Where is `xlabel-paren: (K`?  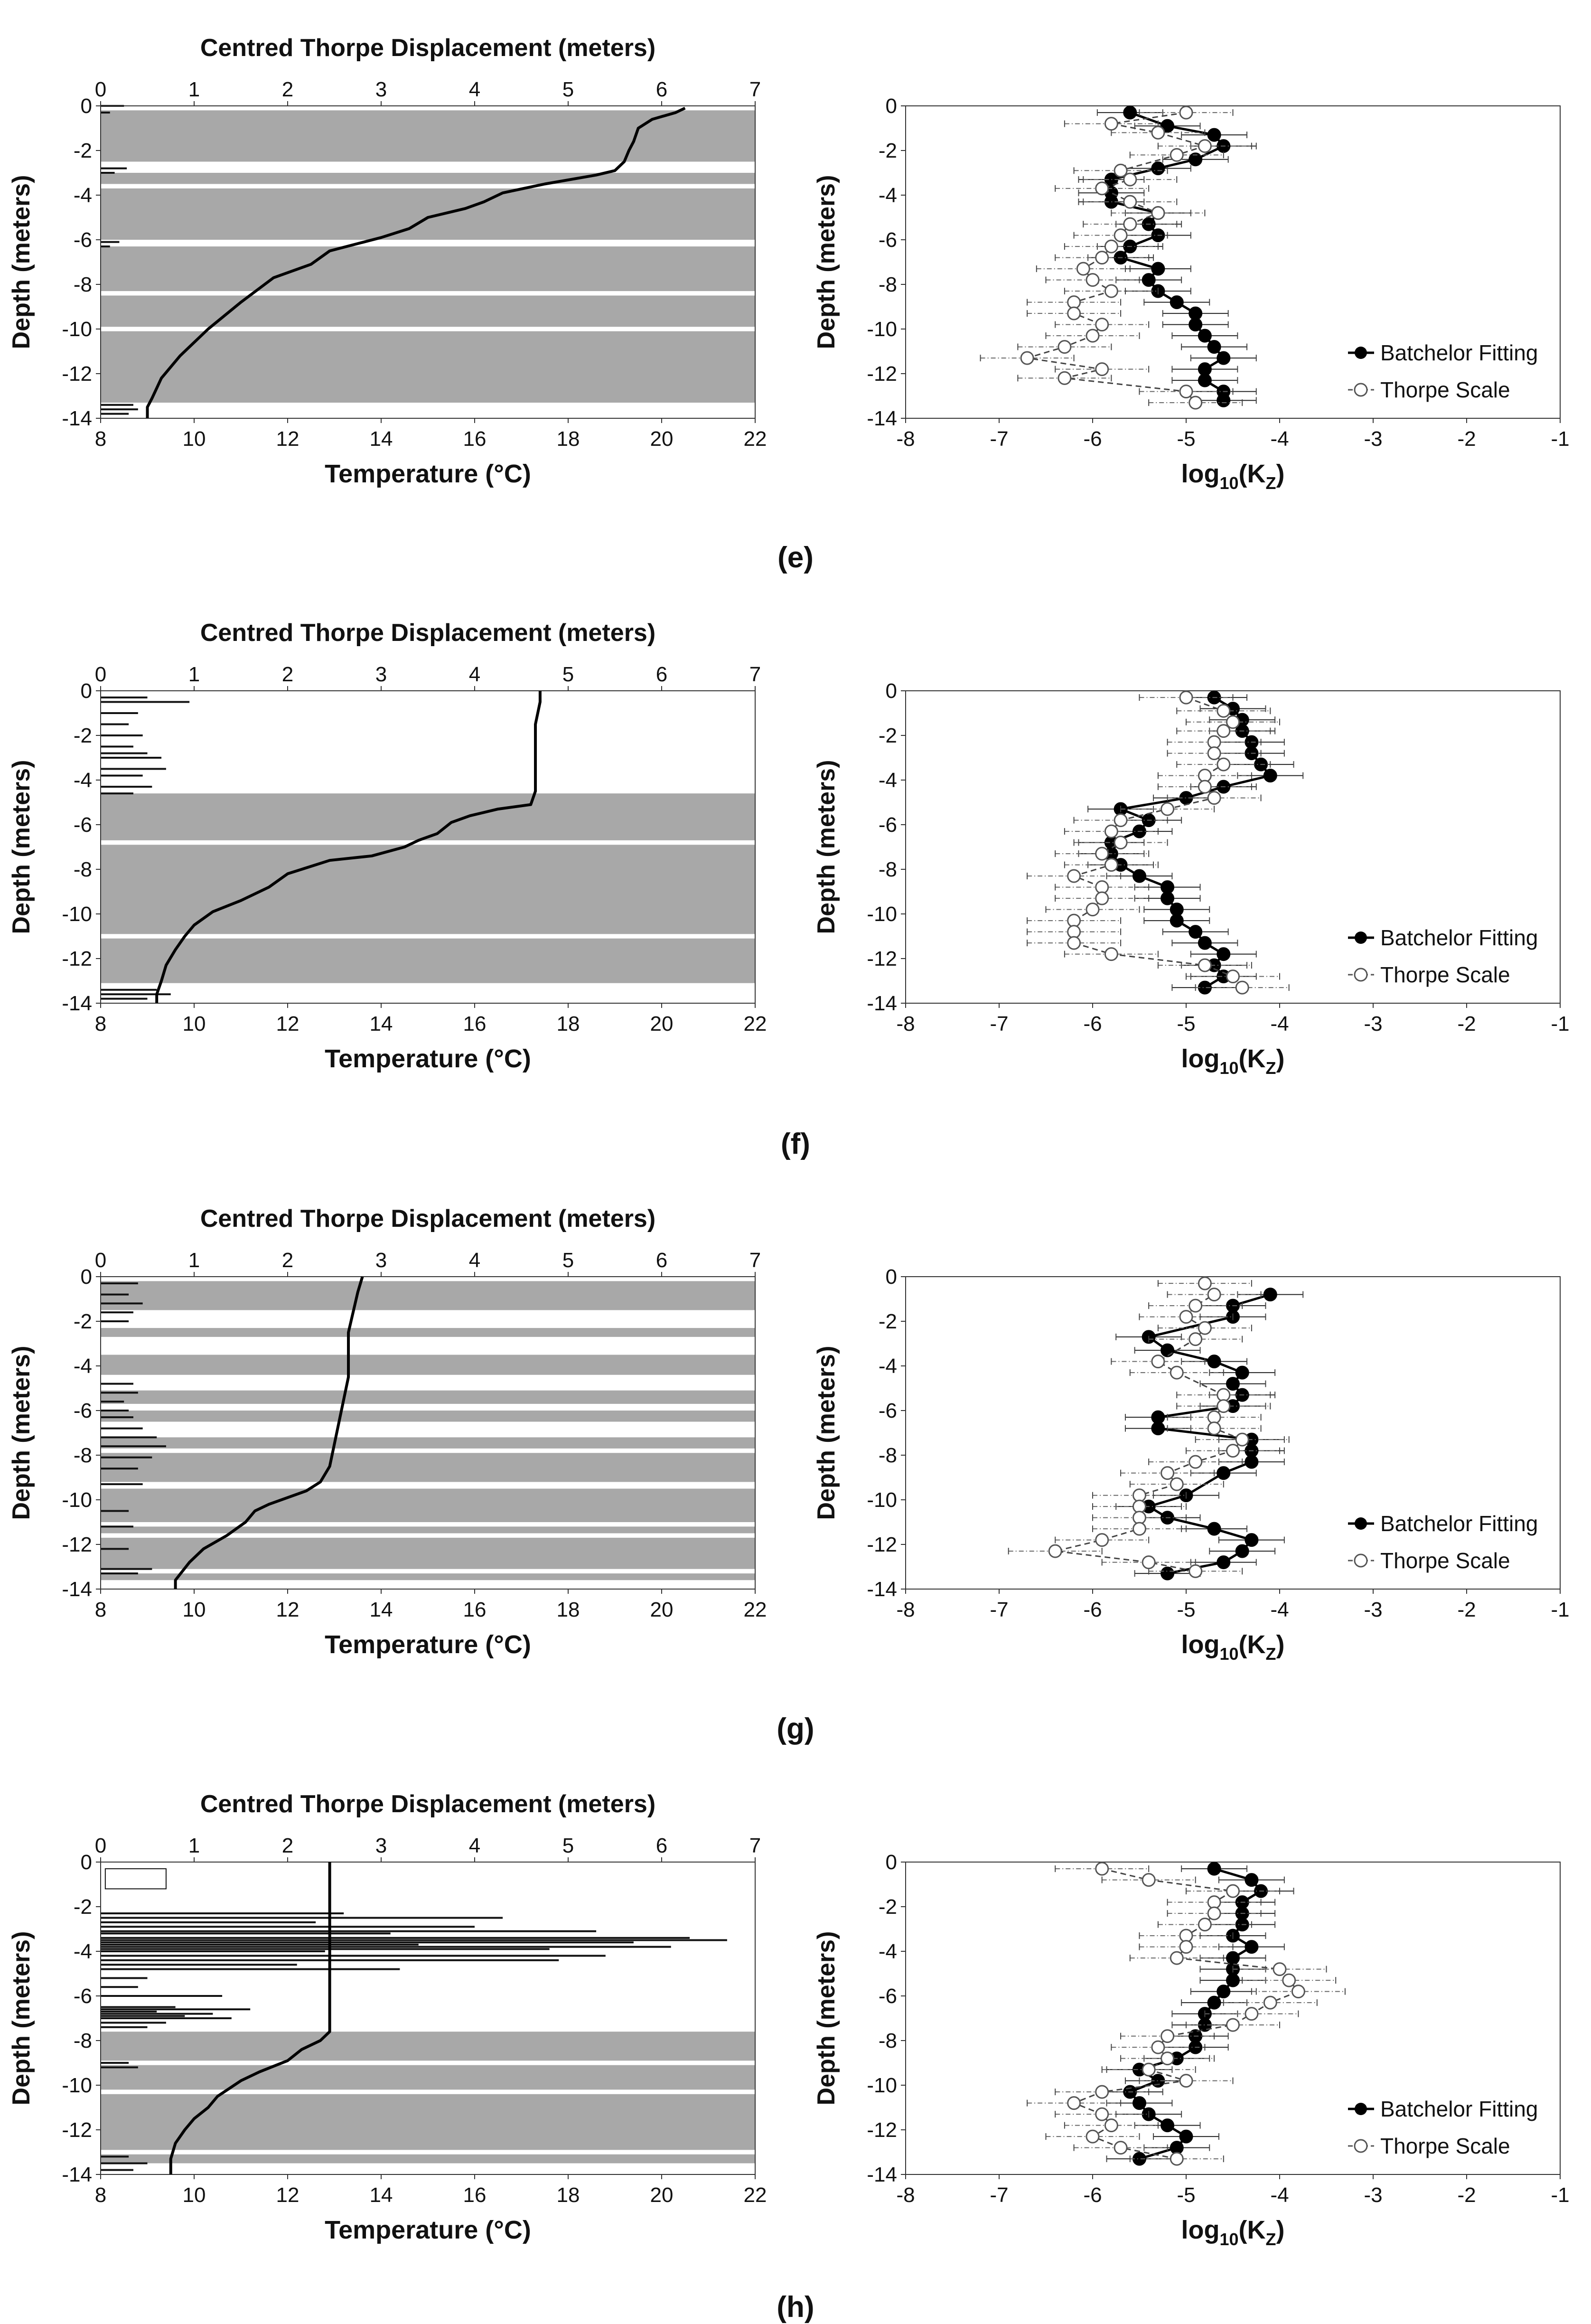
xlabel-paren: (K is located at coordinates (1252, 2230).